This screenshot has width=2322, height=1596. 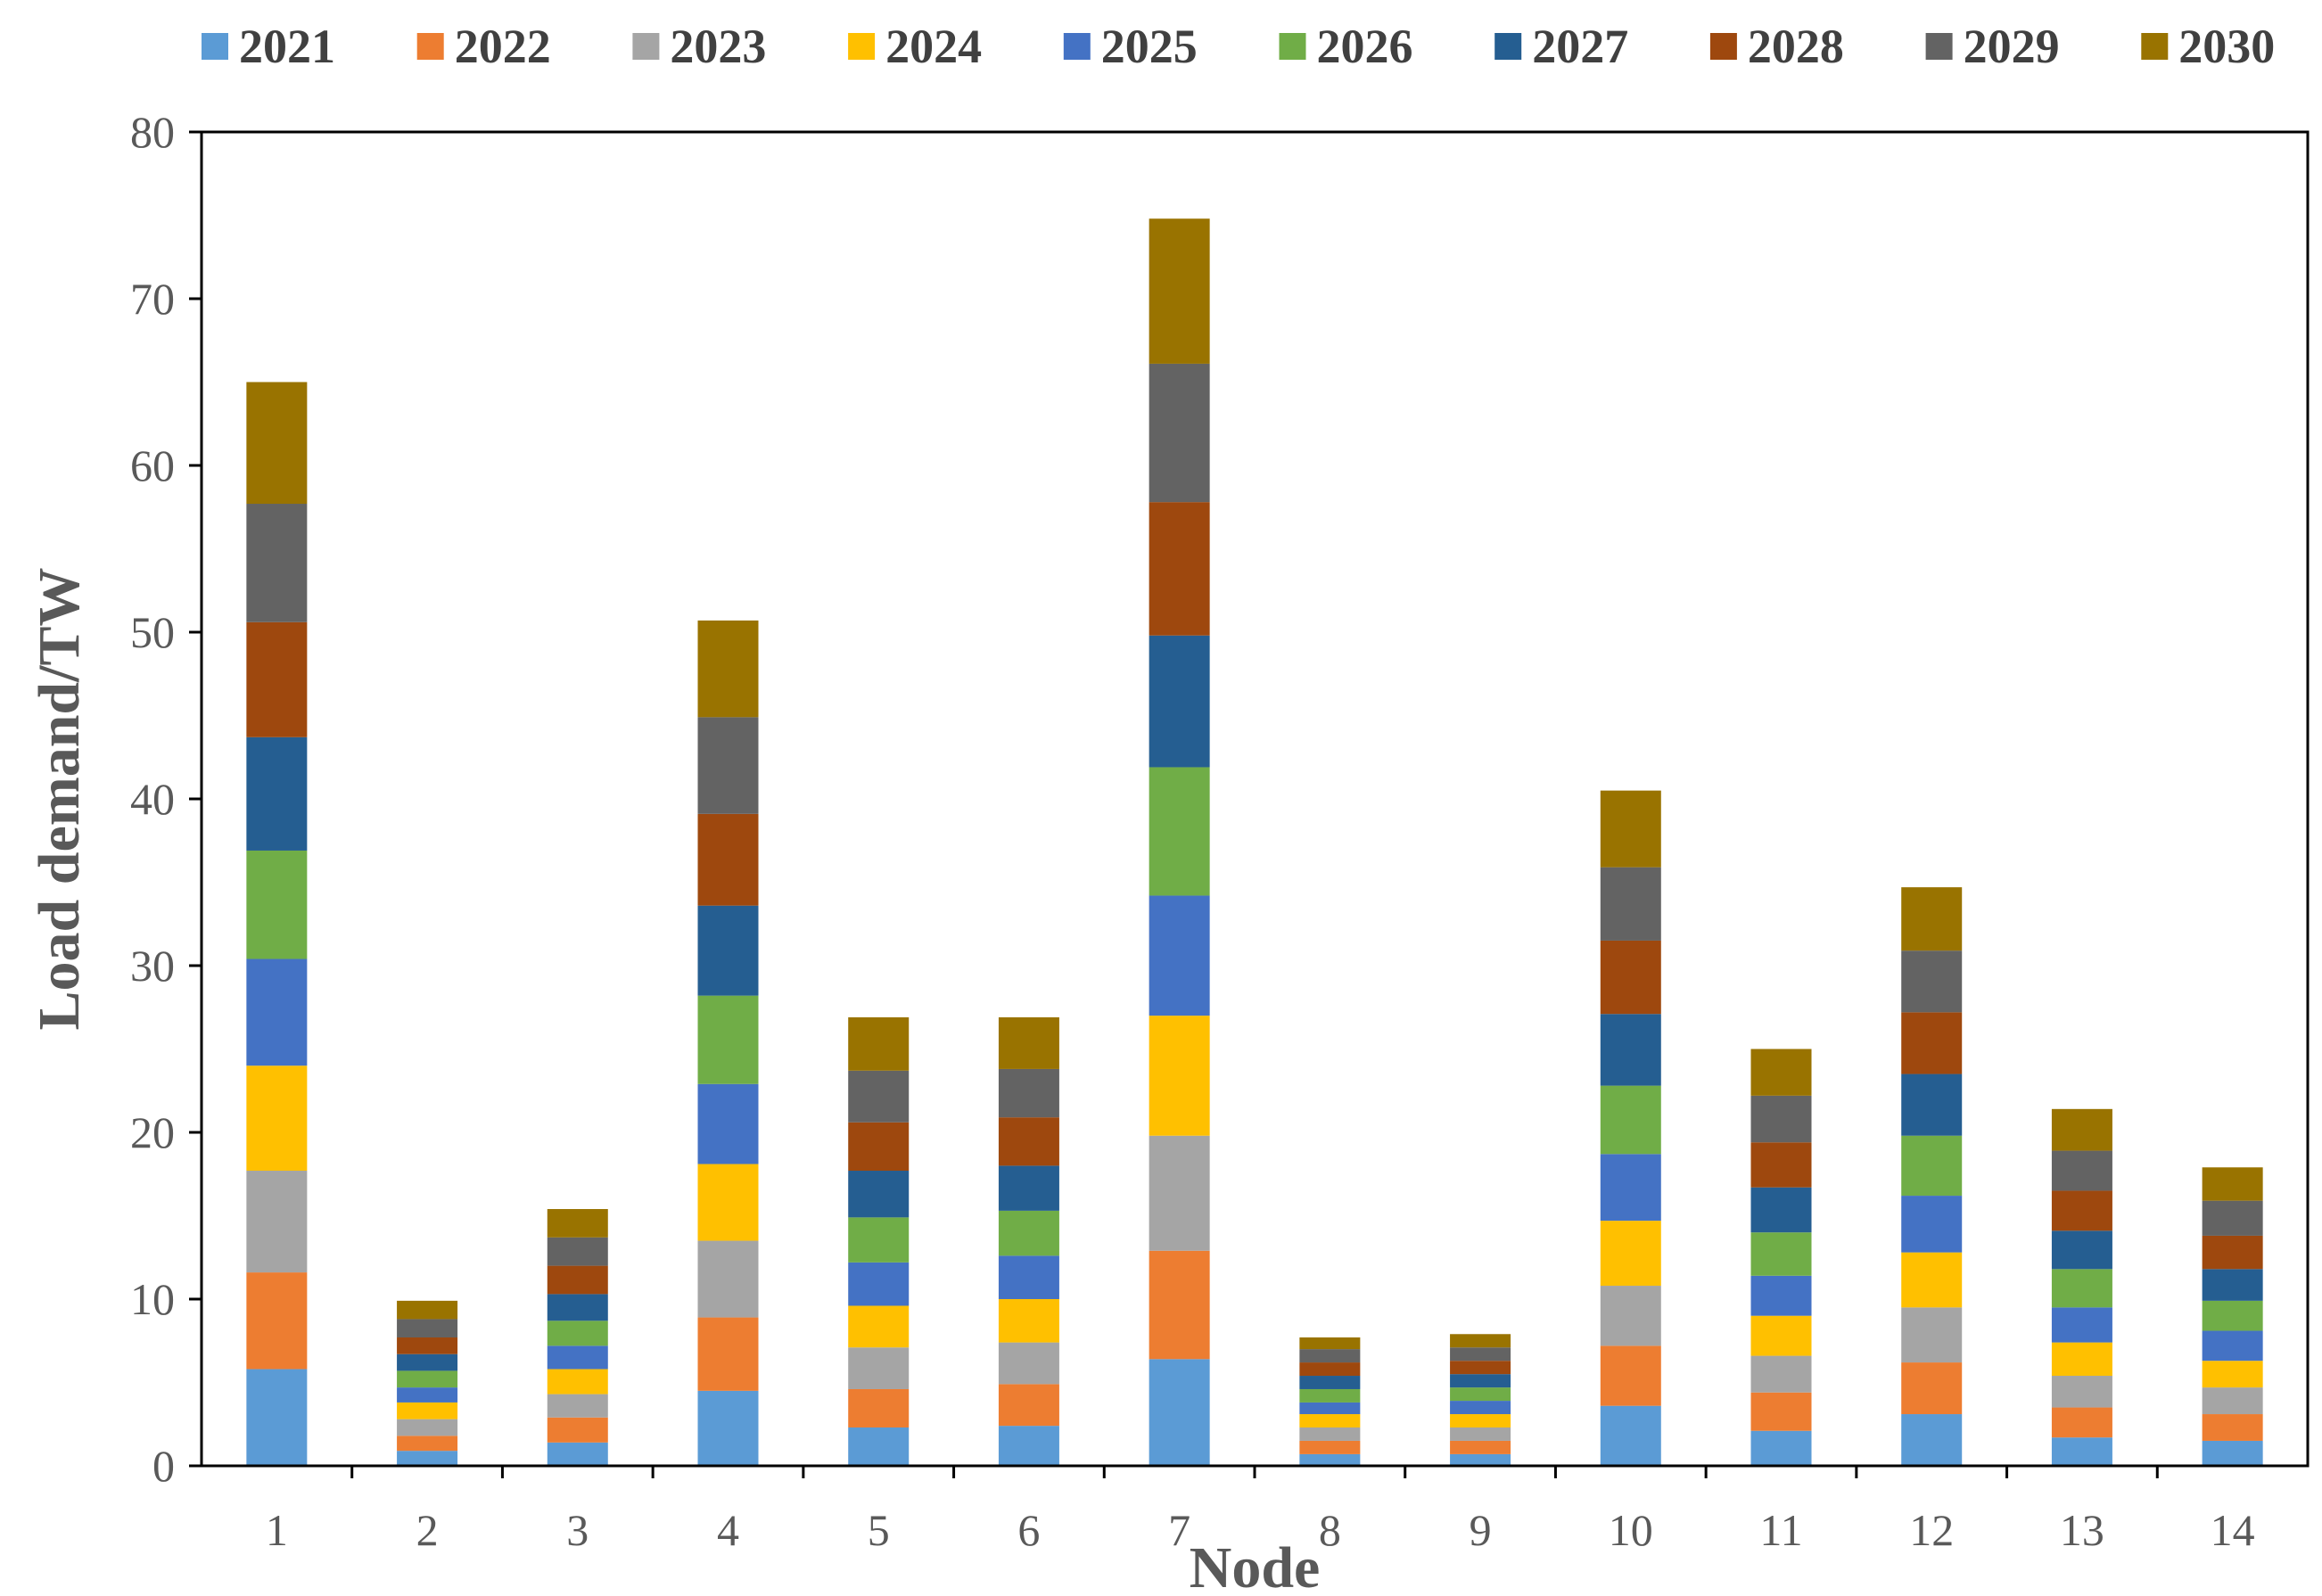 I want to click on x-tick-label: 4, so click(x=728, y=1530).